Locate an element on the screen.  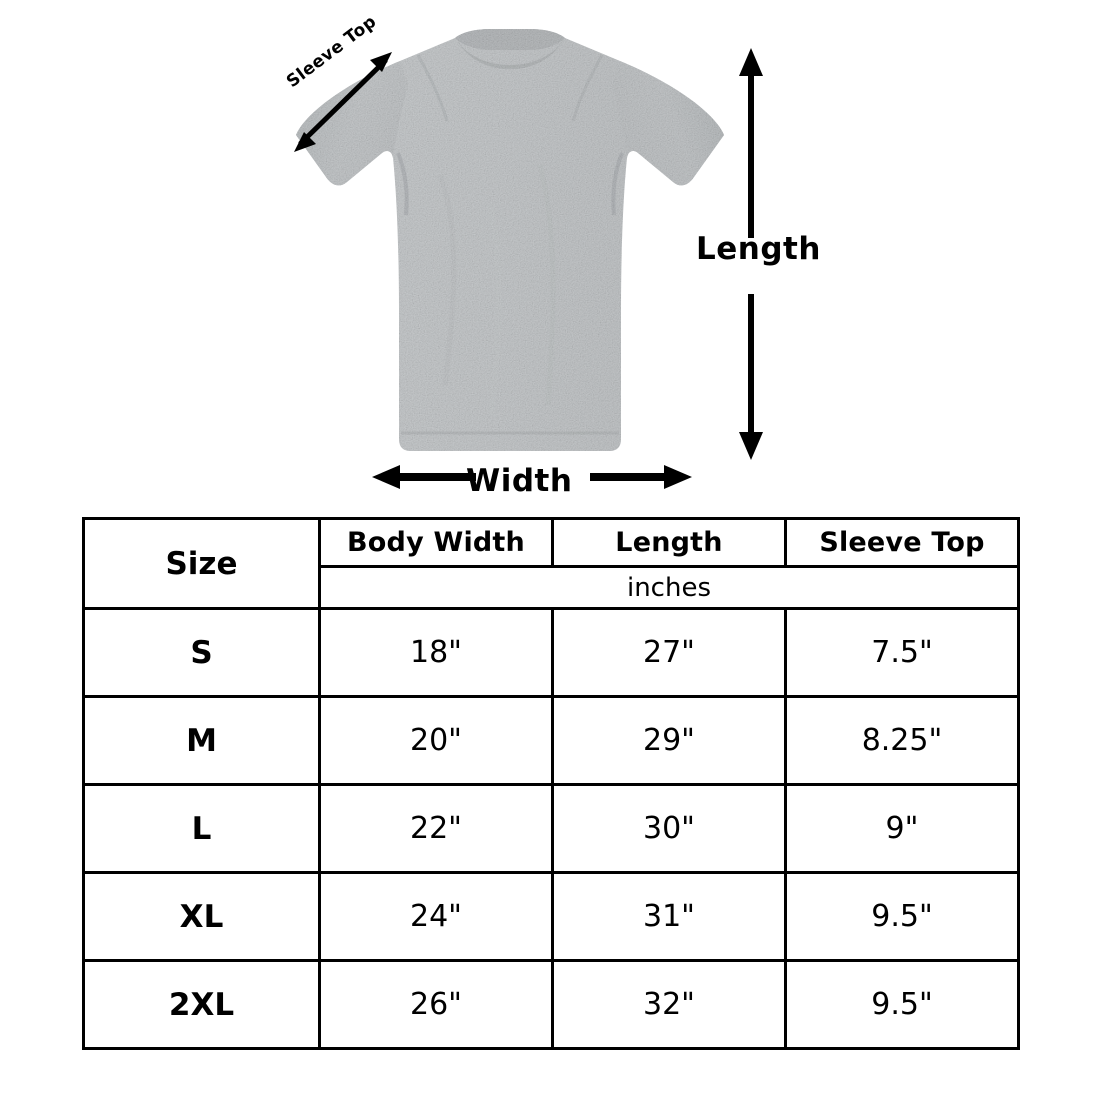
cell-size: XL is located at coordinates (201, 916).